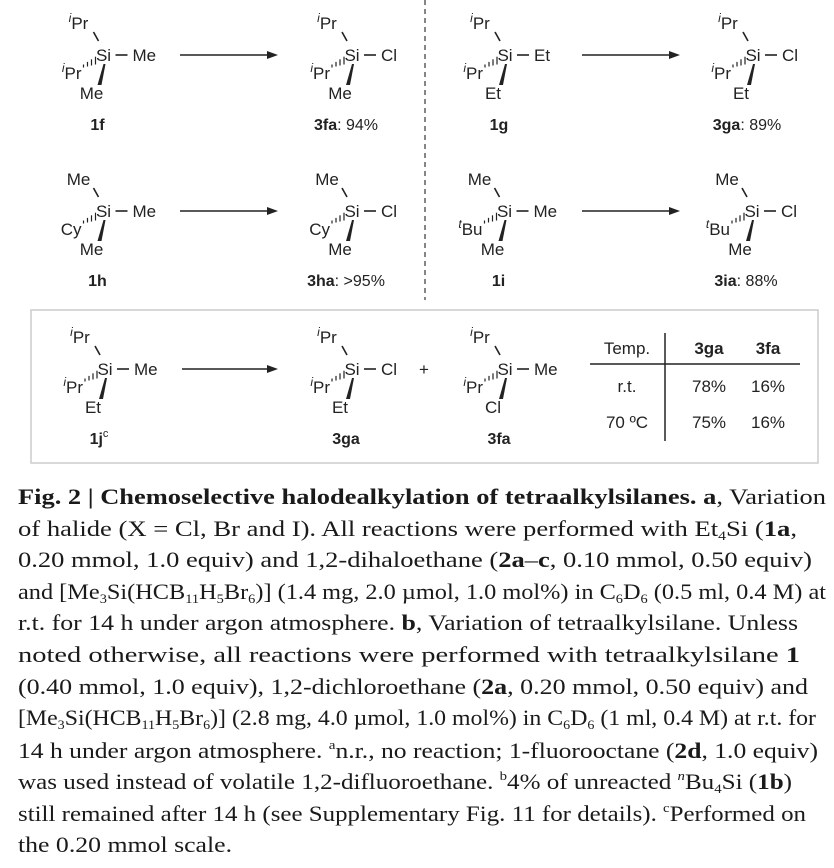 The height and width of the screenshot is (868, 834). I want to click on caption-bold-text: 2a, so click(494, 686).